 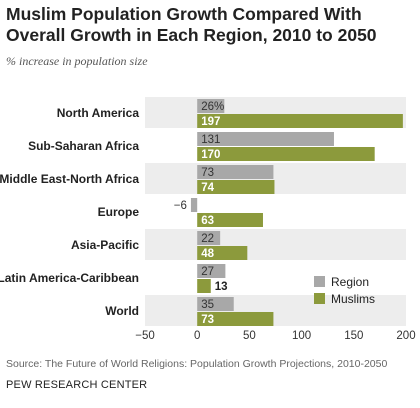 What do you see at coordinates (210, 140) in the screenshot?
I see `region-value-label: 131` at bounding box center [210, 140].